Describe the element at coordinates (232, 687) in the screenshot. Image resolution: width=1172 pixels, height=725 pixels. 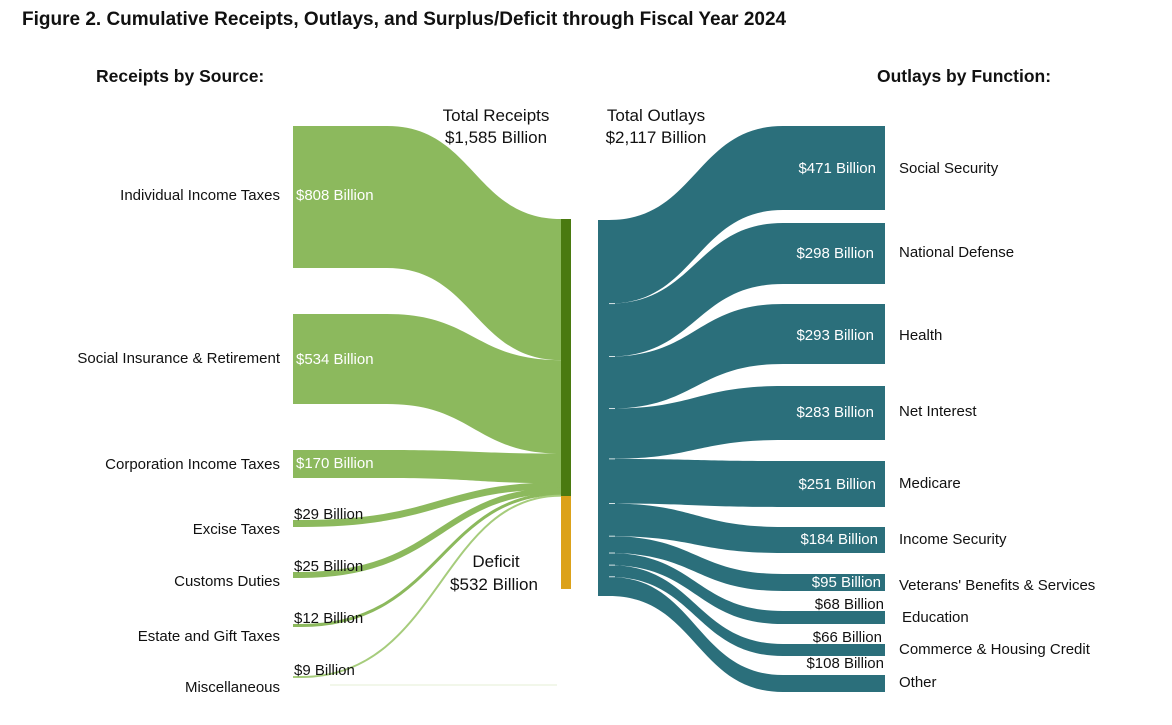
I see `receipt-label-miscellaneous: Miscellaneous` at that location.